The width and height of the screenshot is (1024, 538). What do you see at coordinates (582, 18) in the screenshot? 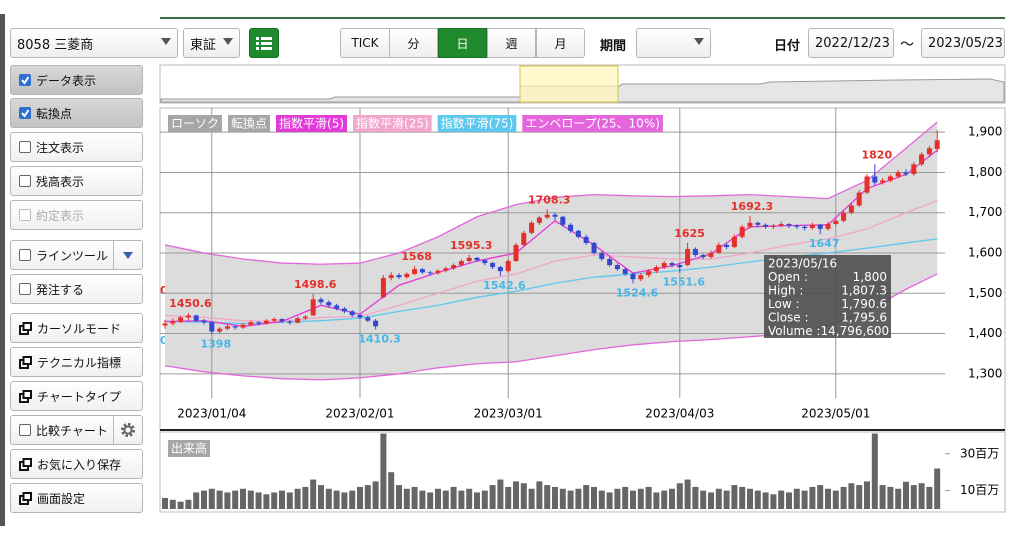
I see `top-rule` at bounding box center [582, 18].